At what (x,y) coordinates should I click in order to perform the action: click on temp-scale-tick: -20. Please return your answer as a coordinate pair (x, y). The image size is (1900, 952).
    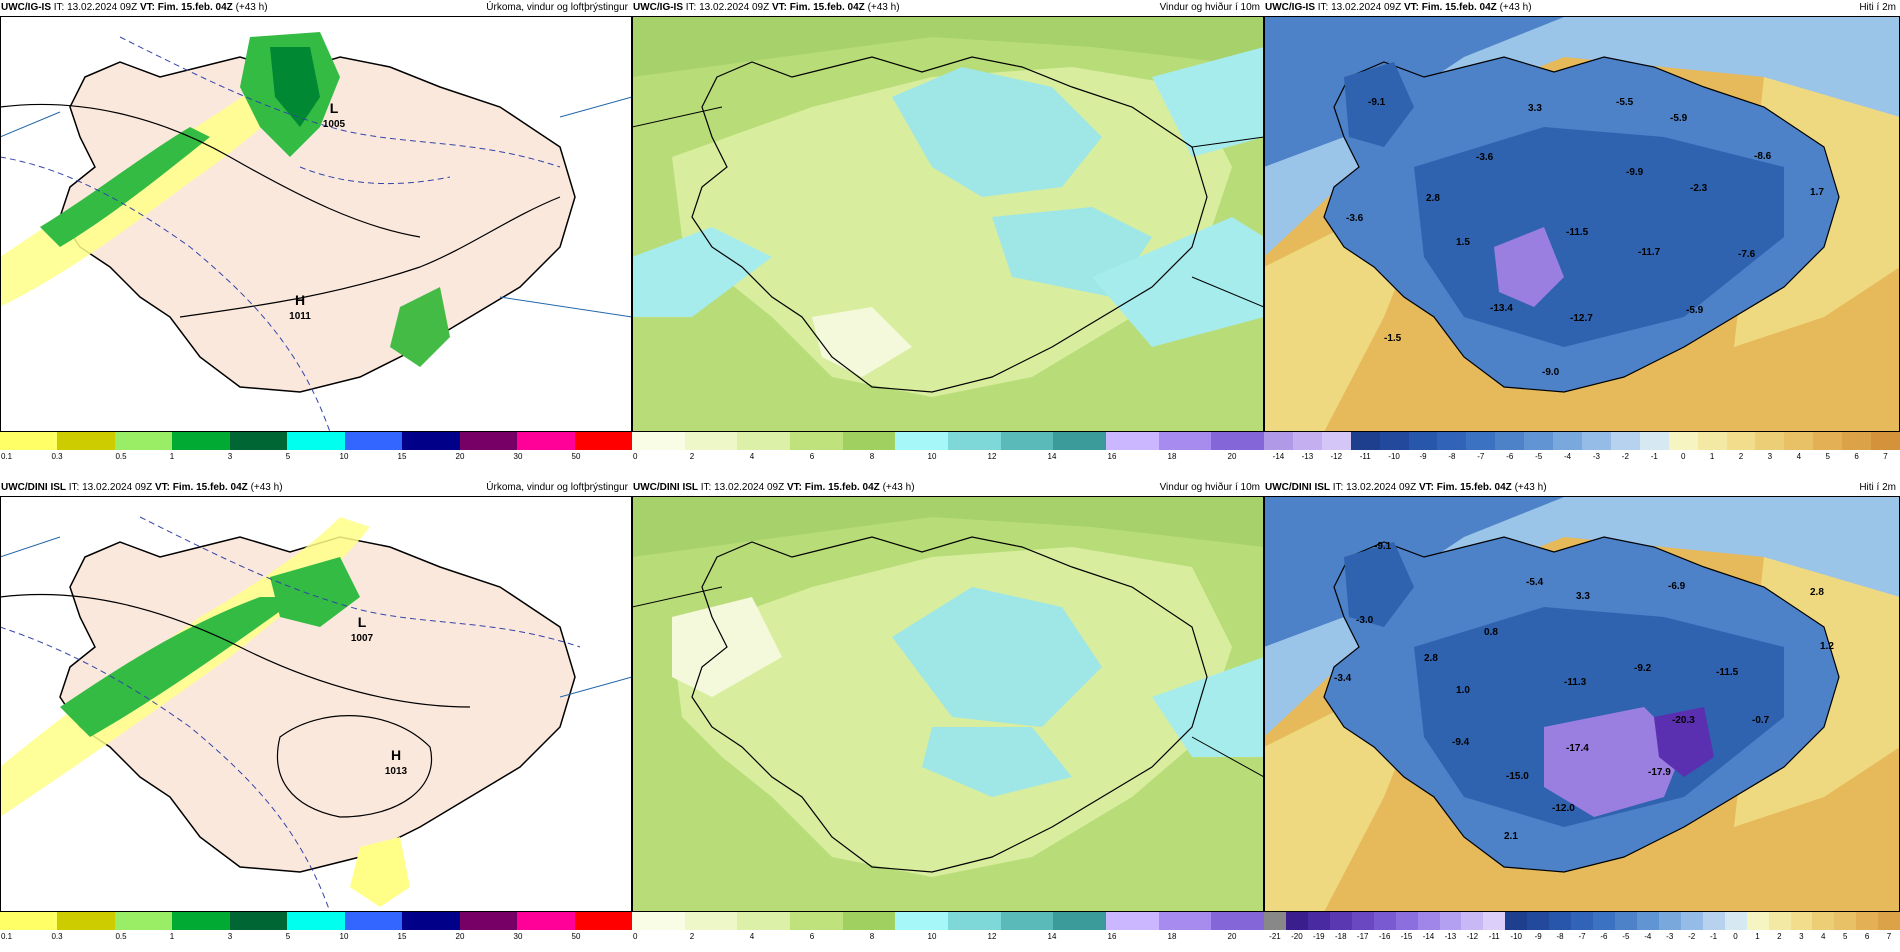
    Looking at the image, I should click on (1297, 936).